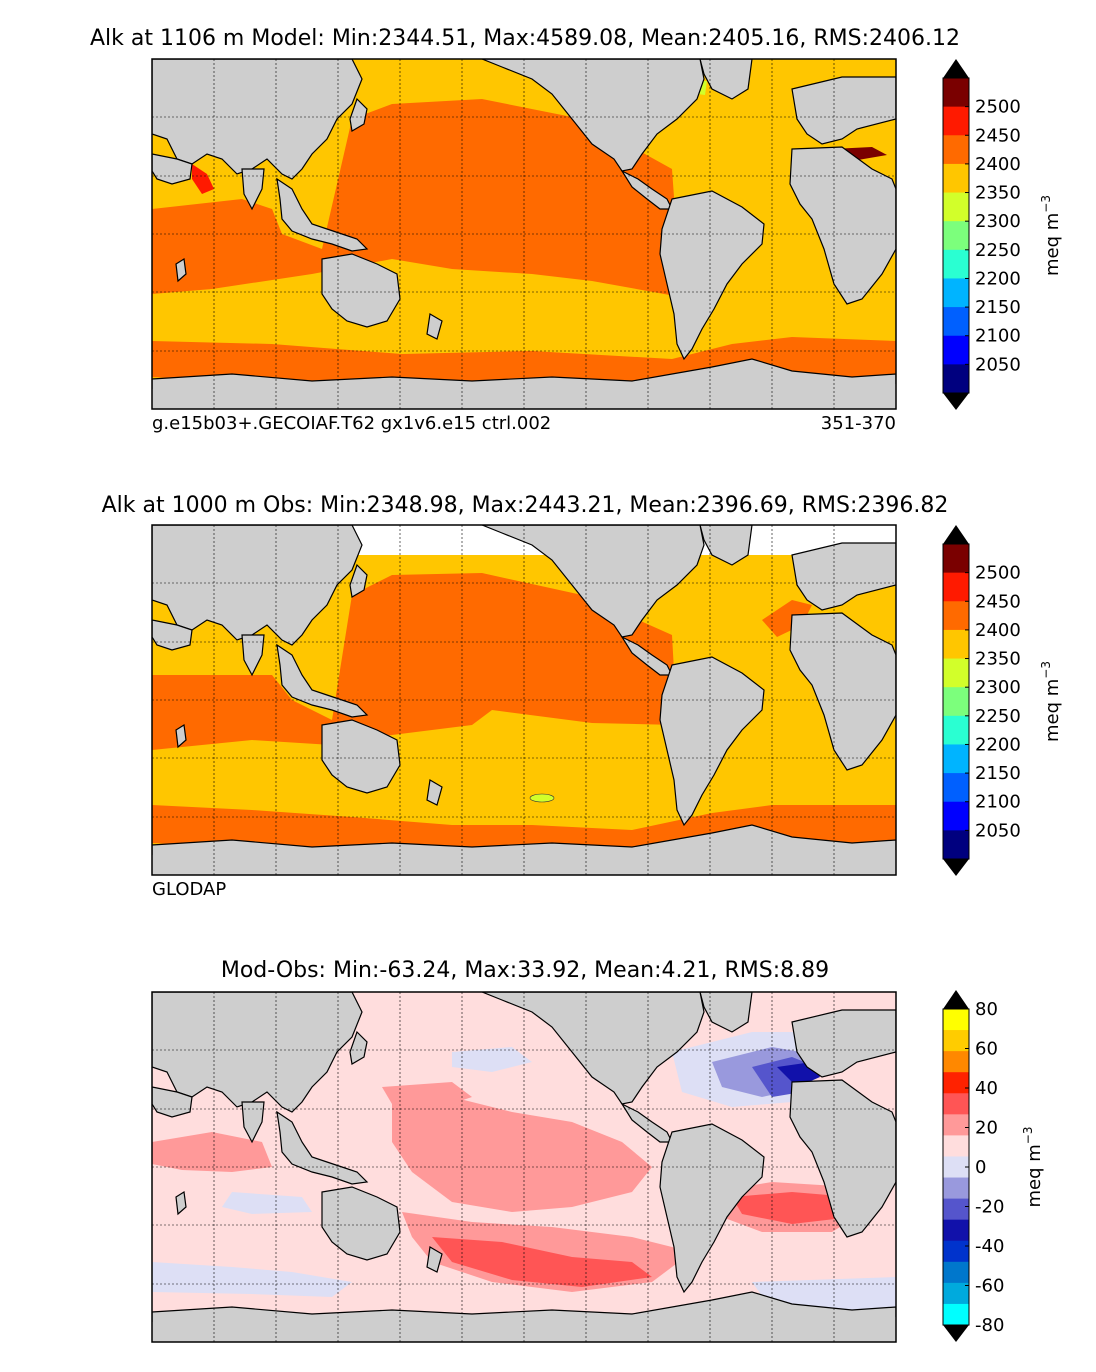 The width and height of the screenshot is (1096, 1372). I want to click on diff-positive-pacific, so click(522, 1154).